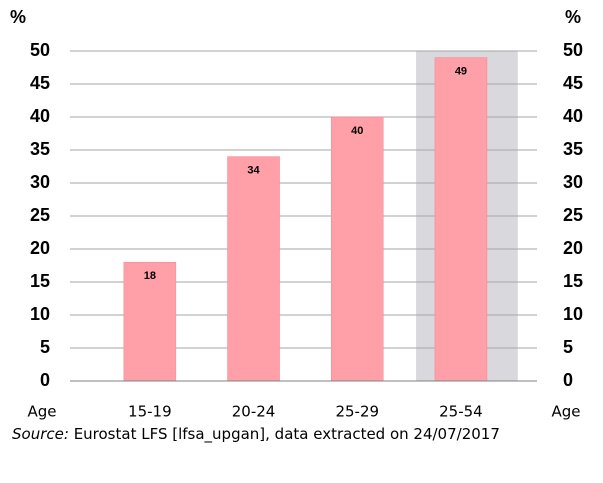  What do you see at coordinates (45, 347) in the screenshot?
I see `y-tick-label: 5` at bounding box center [45, 347].